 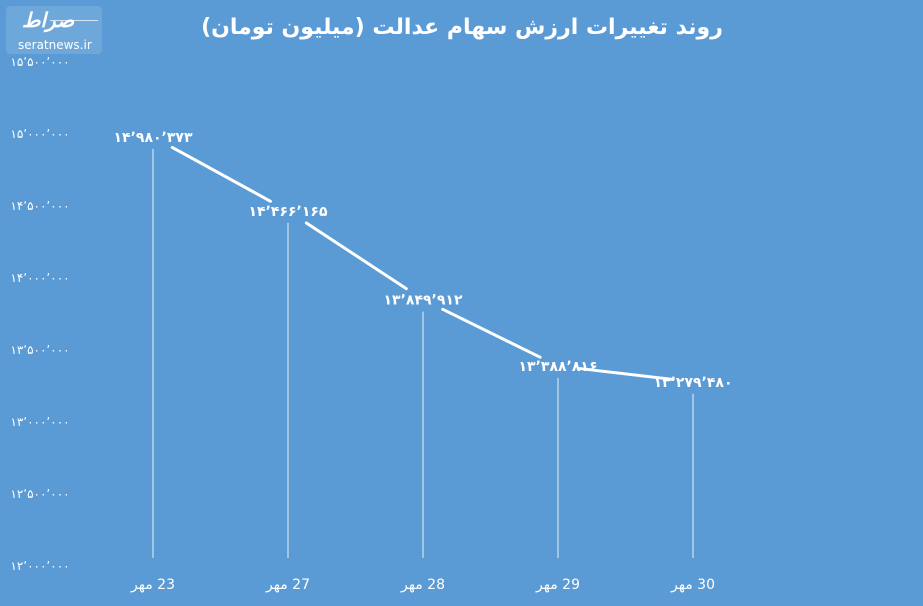 What do you see at coordinates (423, 301) in the screenshot?
I see `data-label: ۱۳٬۸۴۹٬۹۱۲` at bounding box center [423, 301].